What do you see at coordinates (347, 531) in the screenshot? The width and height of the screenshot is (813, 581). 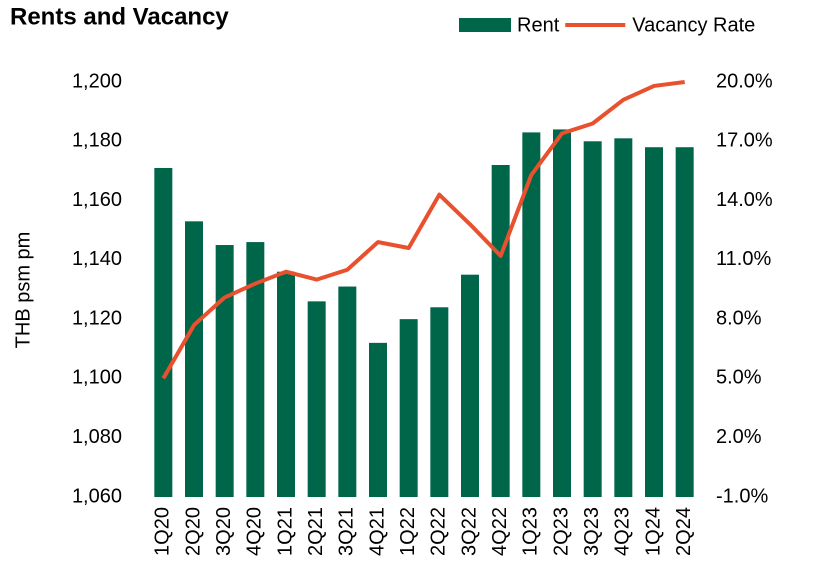 I see `x-tick-label: 3Q21` at bounding box center [347, 531].